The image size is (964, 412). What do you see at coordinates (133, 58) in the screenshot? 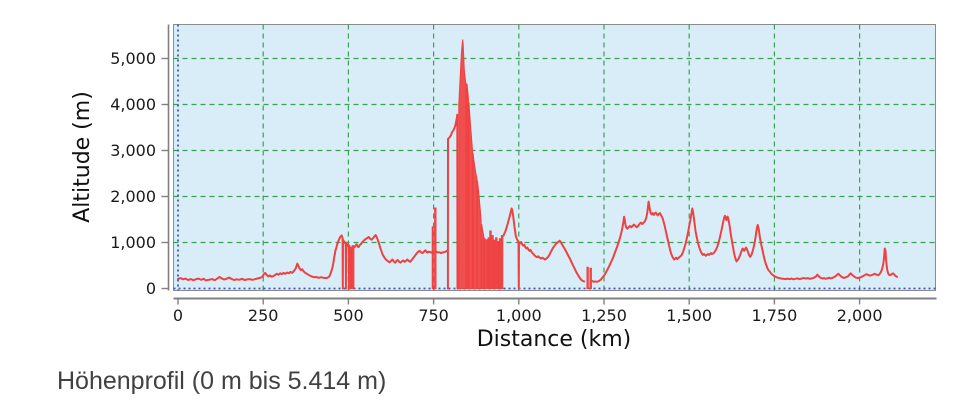
I see `y-tick-label: 5,000` at bounding box center [133, 58].